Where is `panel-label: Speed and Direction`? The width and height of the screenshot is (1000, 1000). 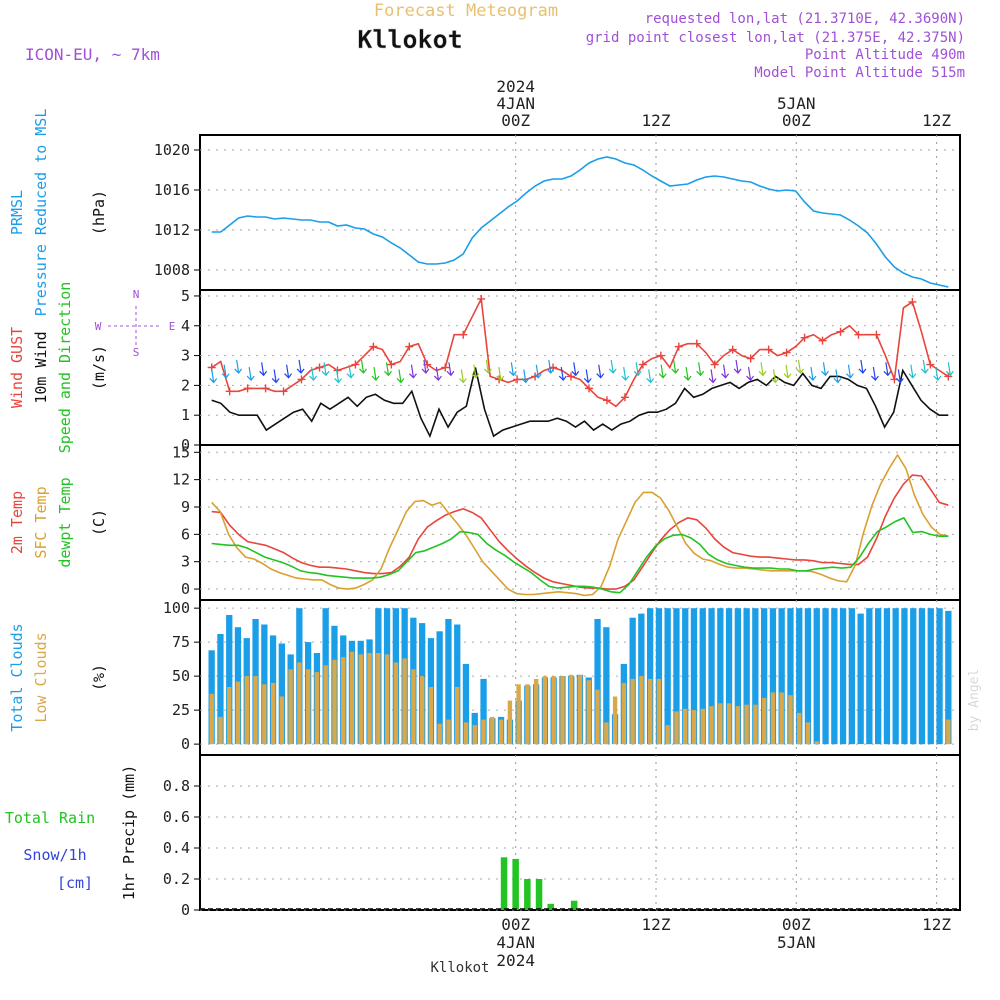 panel-label: Speed and Direction is located at coordinates (65, 368).